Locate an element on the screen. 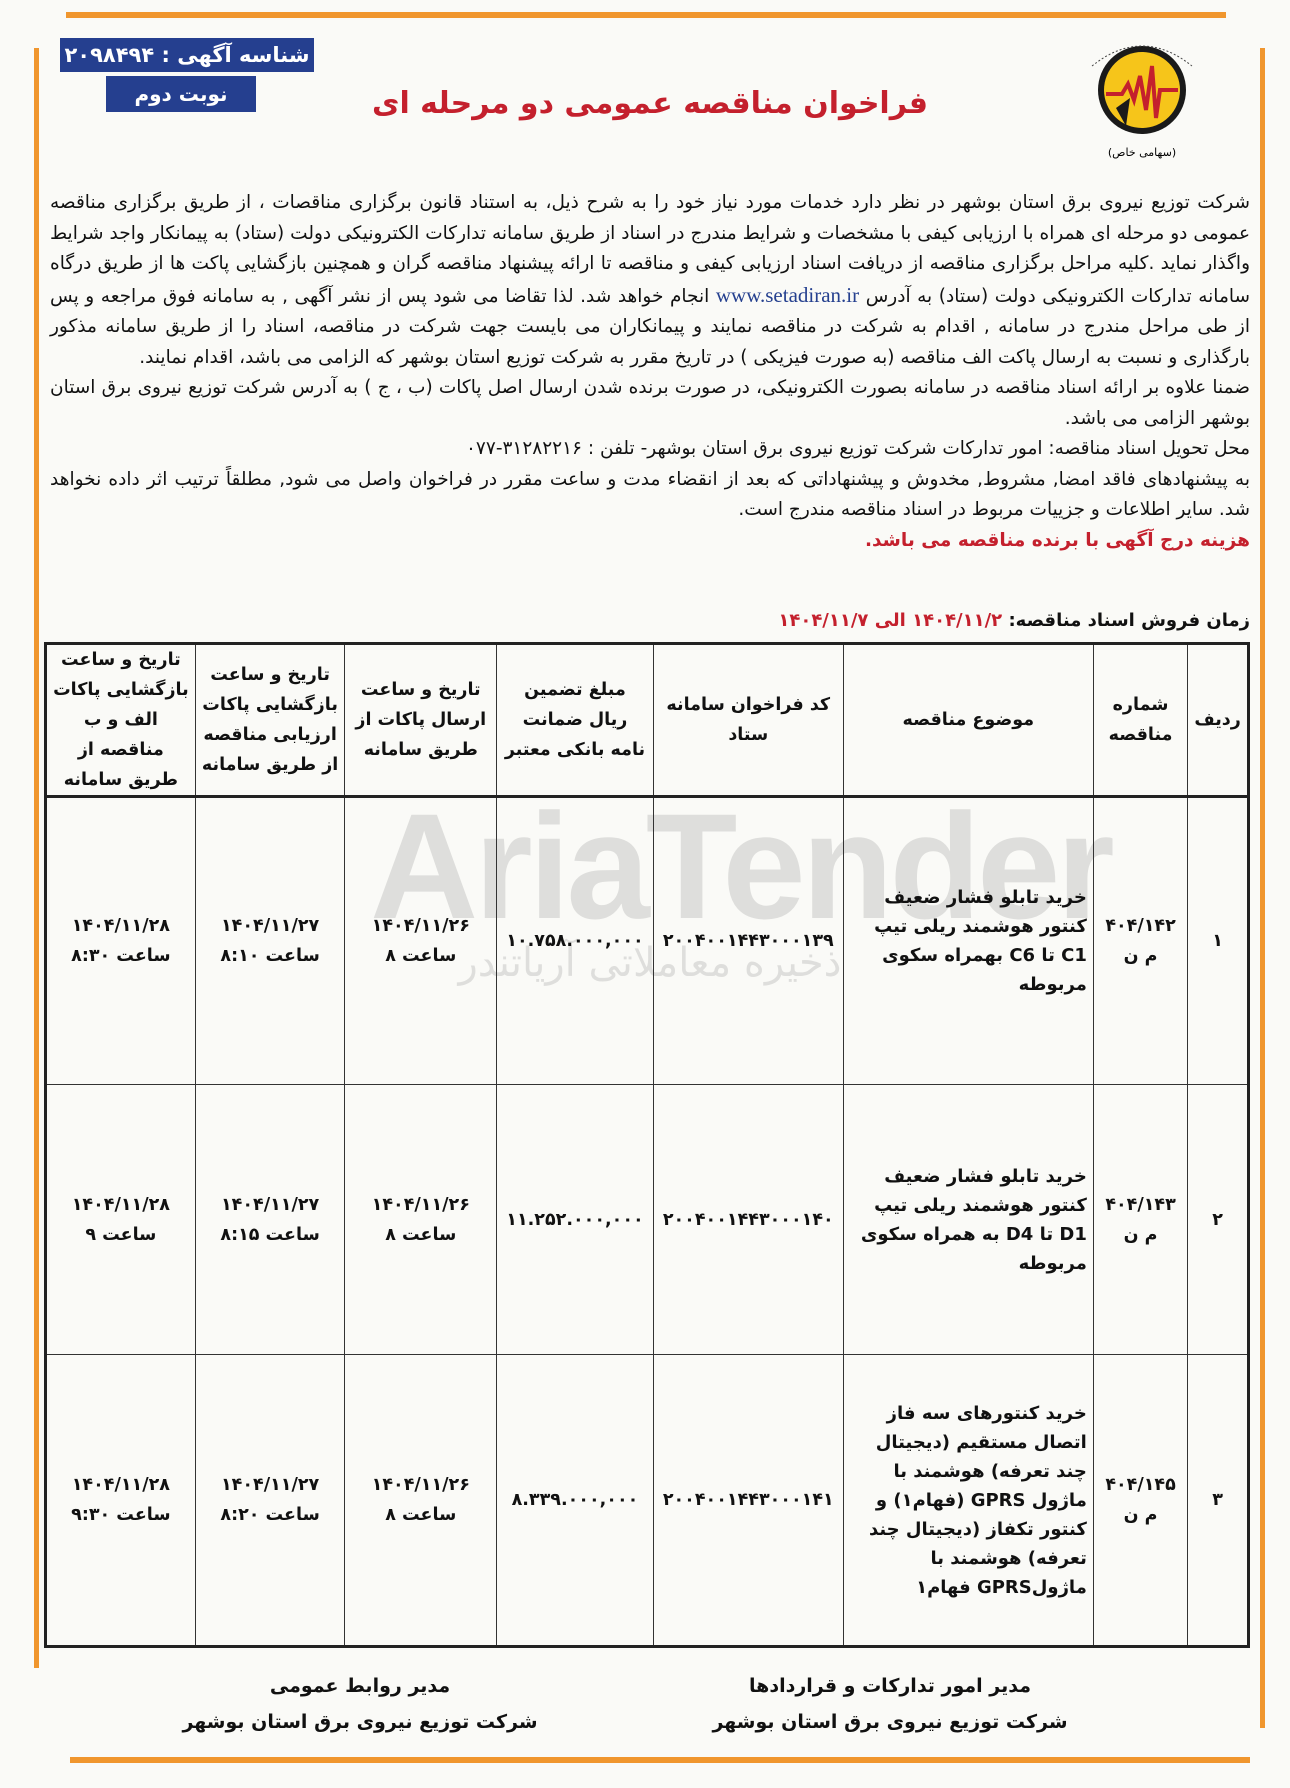  cell-ab-open: ۱۴۰۴/۱۱/۲۸ ساعت ۹:۳۰ is located at coordinates (120, 1500).